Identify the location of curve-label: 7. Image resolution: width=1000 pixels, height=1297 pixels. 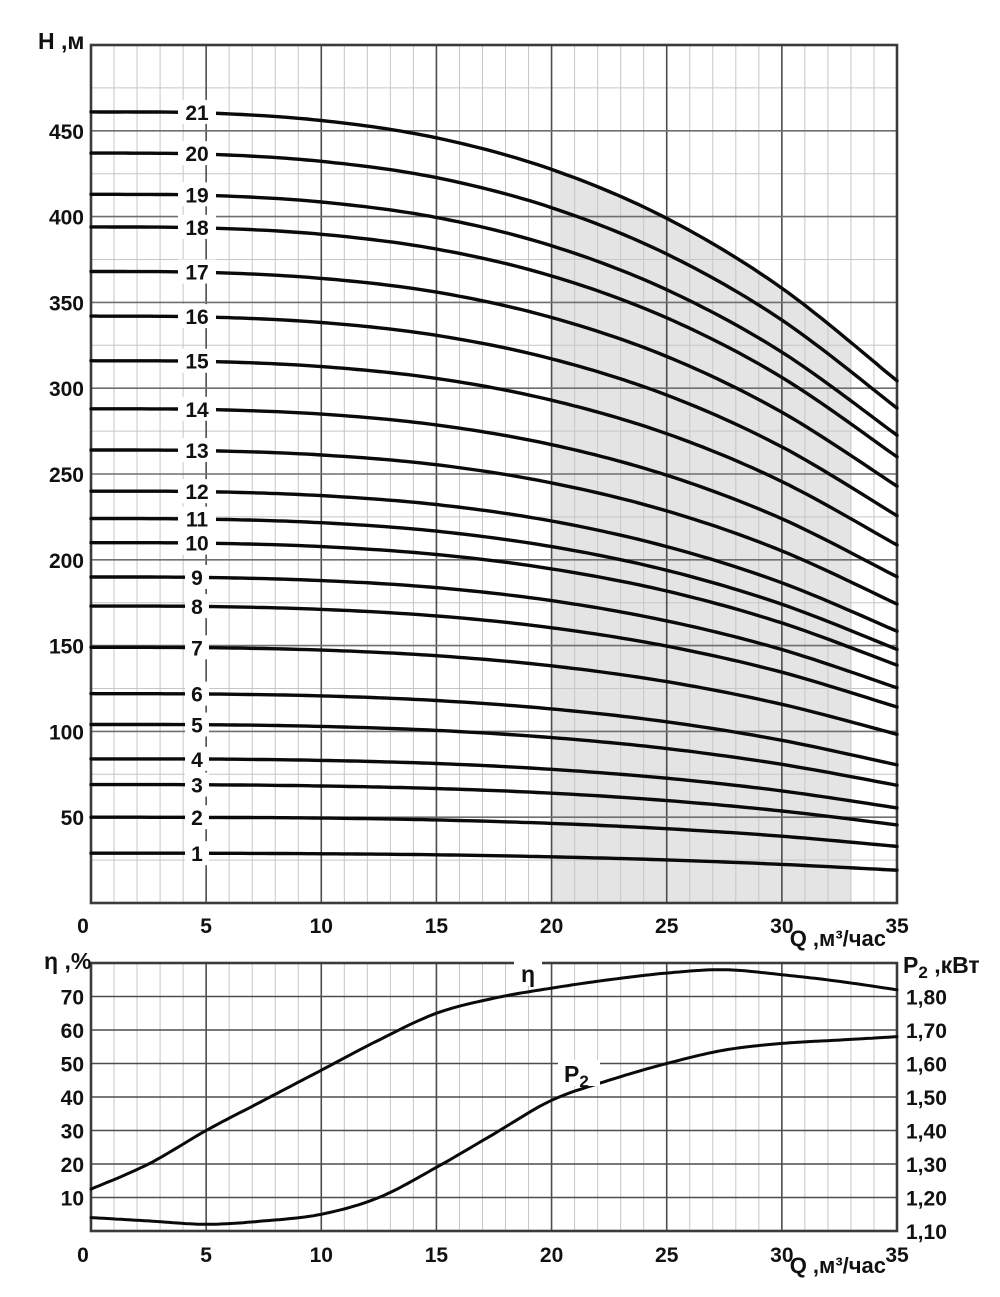
(197, 648).